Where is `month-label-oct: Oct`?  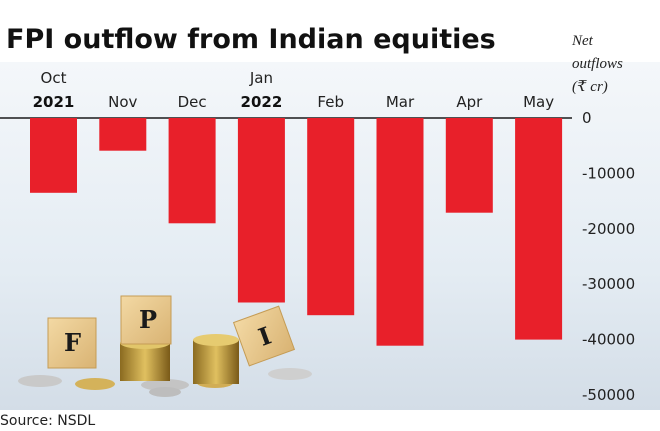
month-label-oct: Oct is located at coordinates (54, 78).